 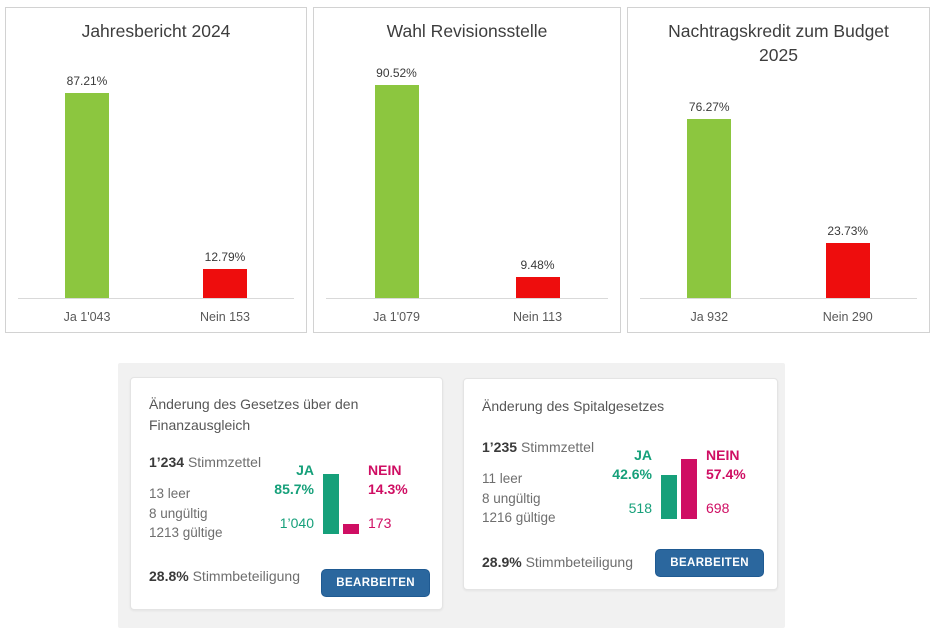 What do you see at coordinates (537, 264) in the screenshot?
I see `bar-value-label: 9.48%` at bounding box center [537, 264].